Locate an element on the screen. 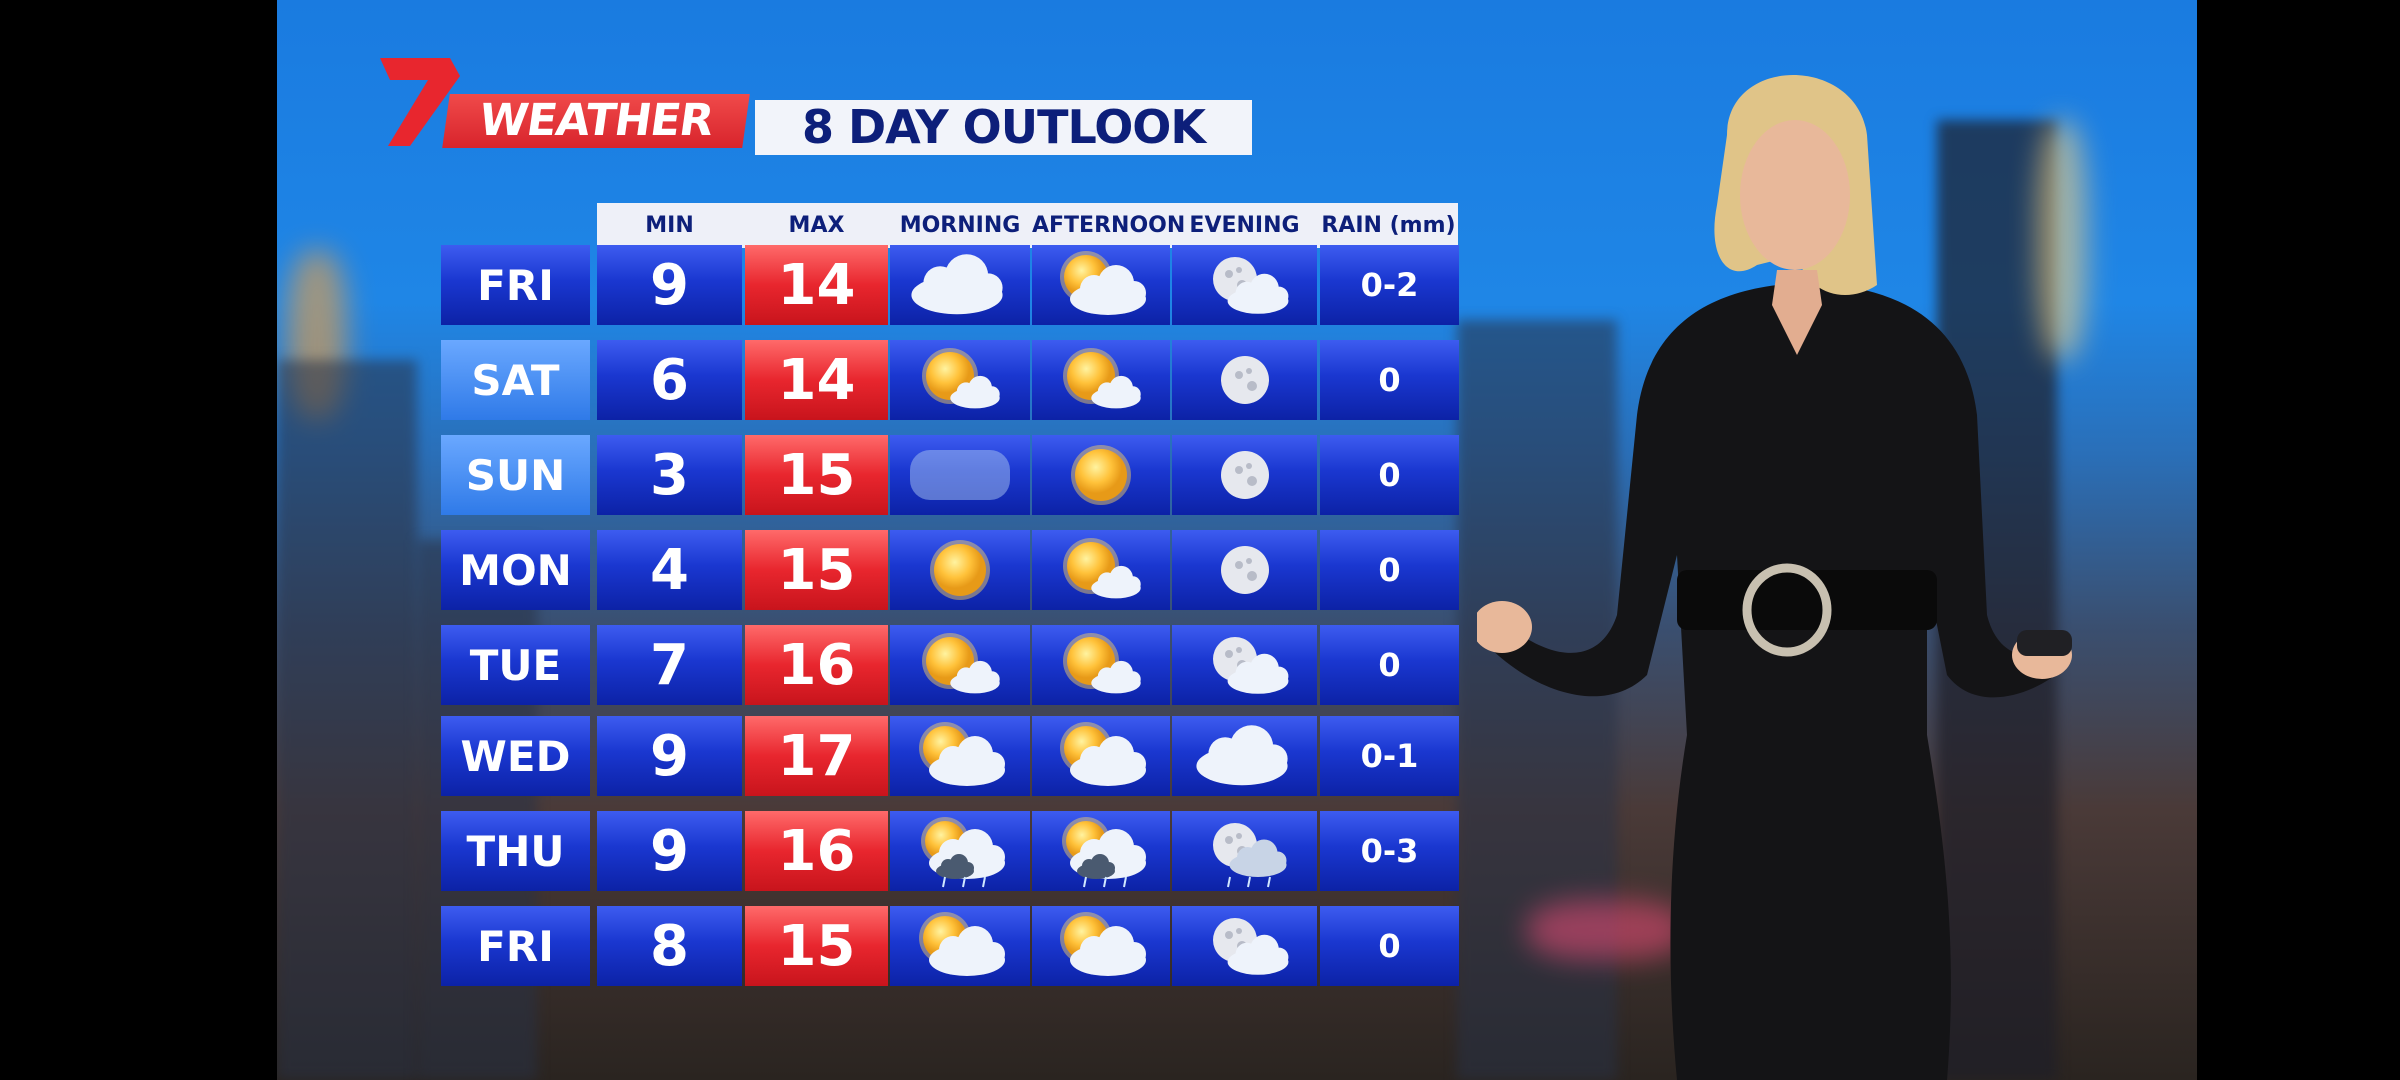  header-max: MAX is located at coordinates (816, 225).